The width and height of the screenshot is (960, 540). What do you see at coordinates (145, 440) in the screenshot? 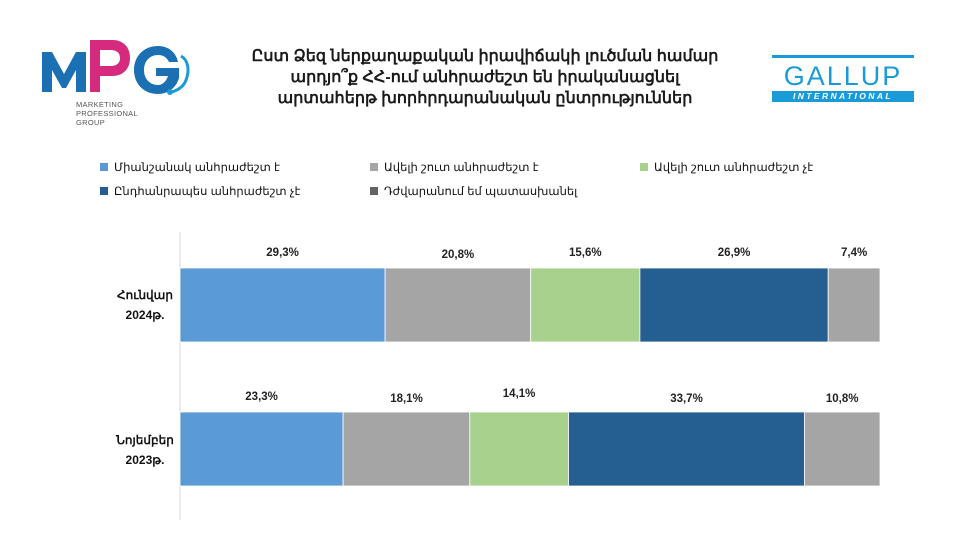
I see `category-label-2-line-1: Նոյեմբեր` at bounding box center [145, 440].